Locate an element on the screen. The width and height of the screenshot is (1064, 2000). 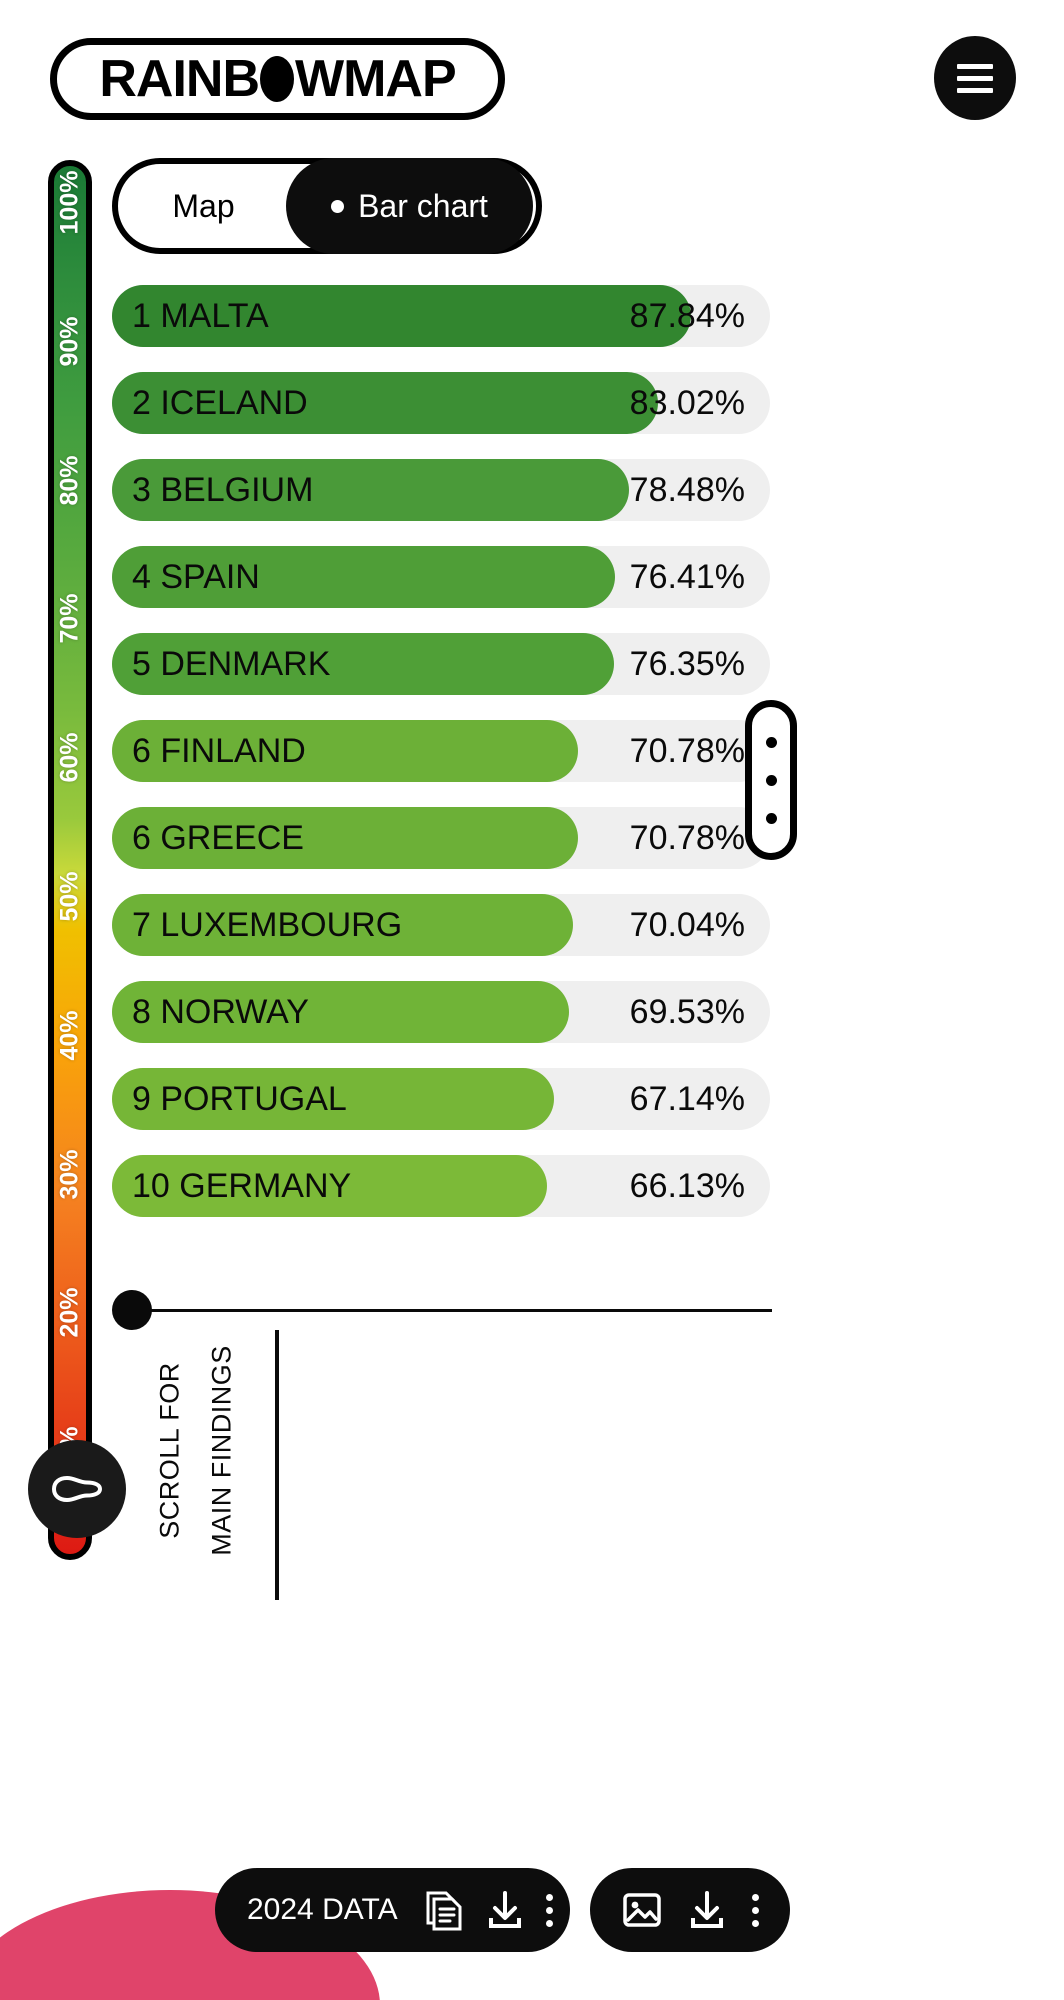
scroll-hint-rule is located at coordinates (277, 1465).